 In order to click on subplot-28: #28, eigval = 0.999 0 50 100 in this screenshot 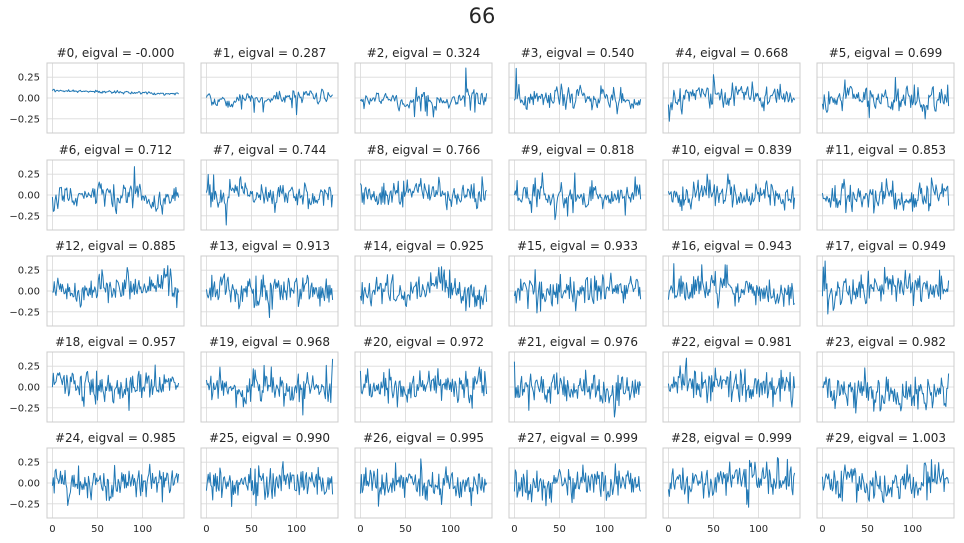, I will do `click(731, 483)`.